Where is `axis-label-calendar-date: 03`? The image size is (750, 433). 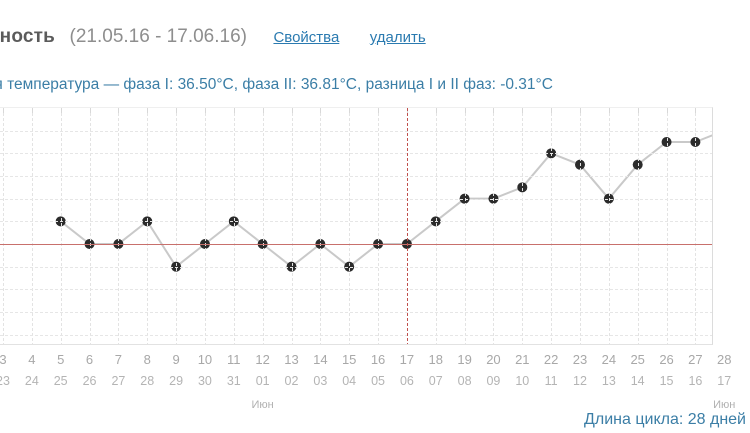
axis-label-calendar-date: 03 is located at coordinates (320, 381).